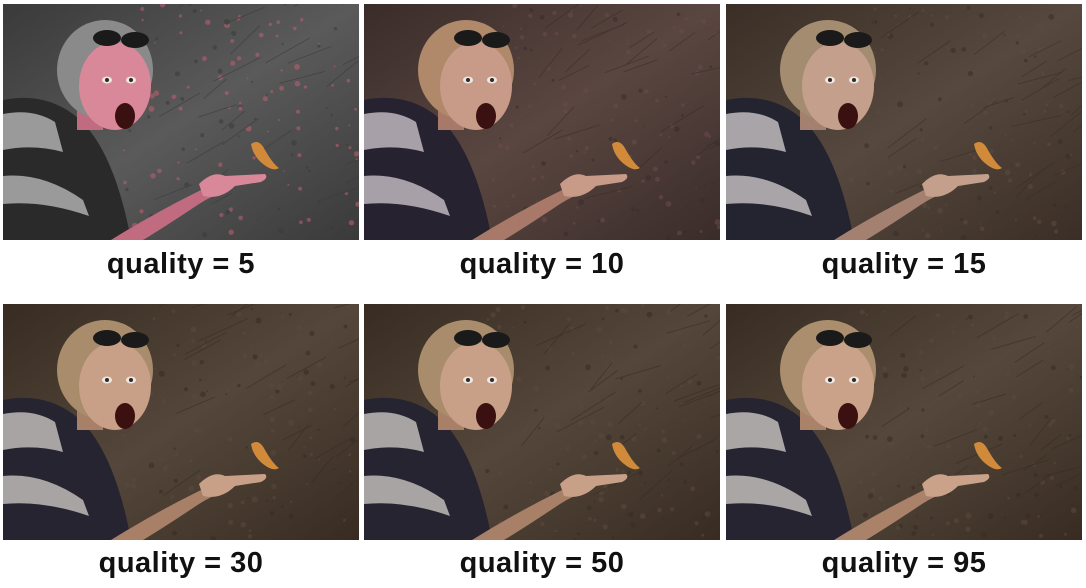 The image size is (1086, 588). Describe the element at coordinates (542, 264) in the screenshot. I see `caption: quality = 10` at that location.